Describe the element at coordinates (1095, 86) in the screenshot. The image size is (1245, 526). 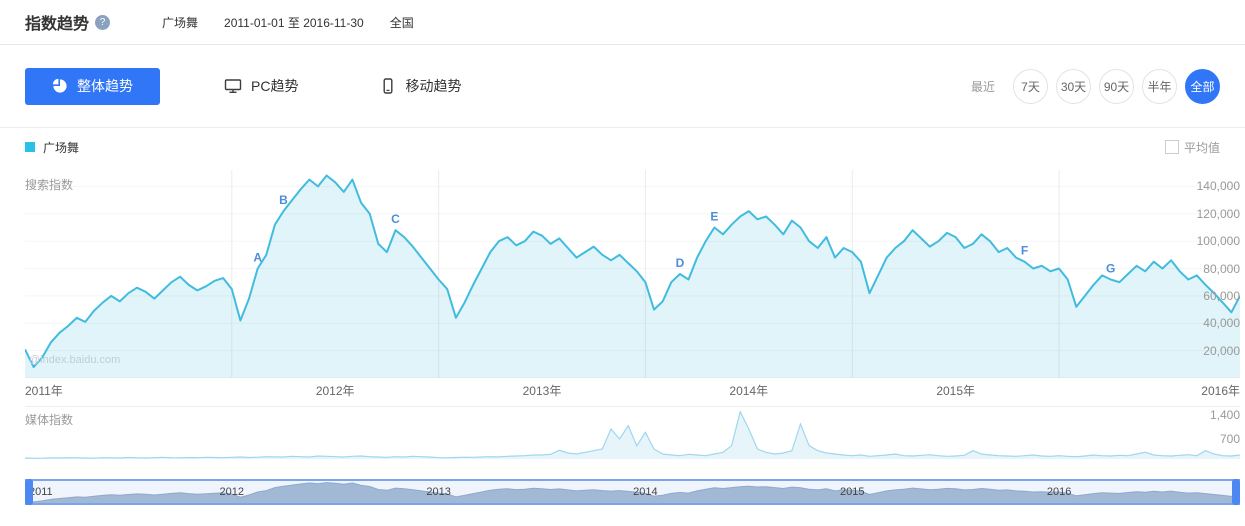
I see `period-filters: 最近 7天 30天 90天 半年 全部` at that location.